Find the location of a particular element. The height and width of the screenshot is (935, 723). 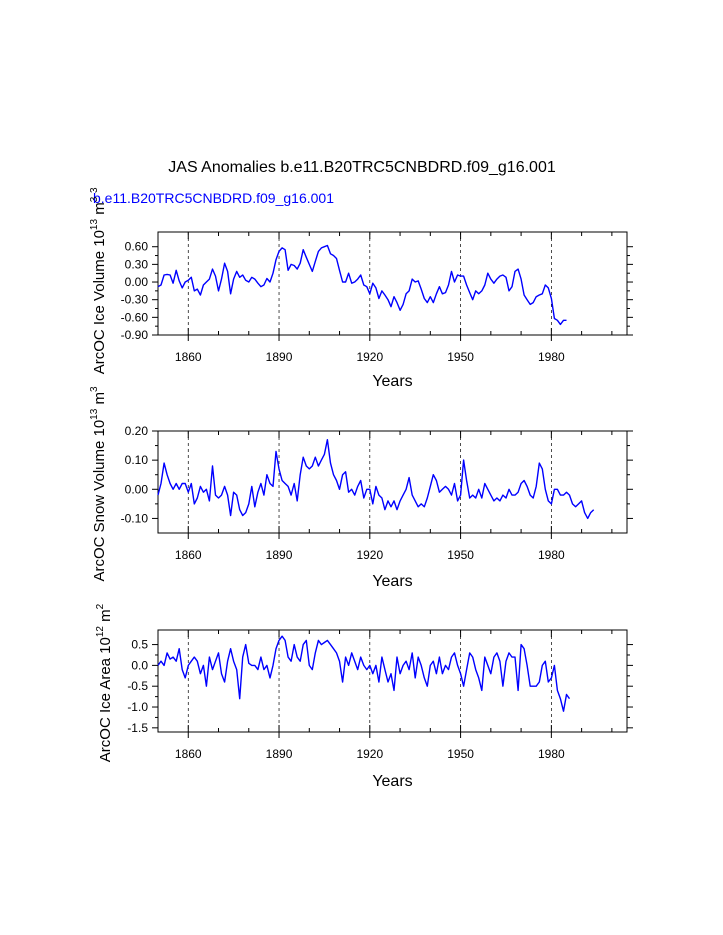

y-tick-label: 0.30 is located at coordinates (137, 264).